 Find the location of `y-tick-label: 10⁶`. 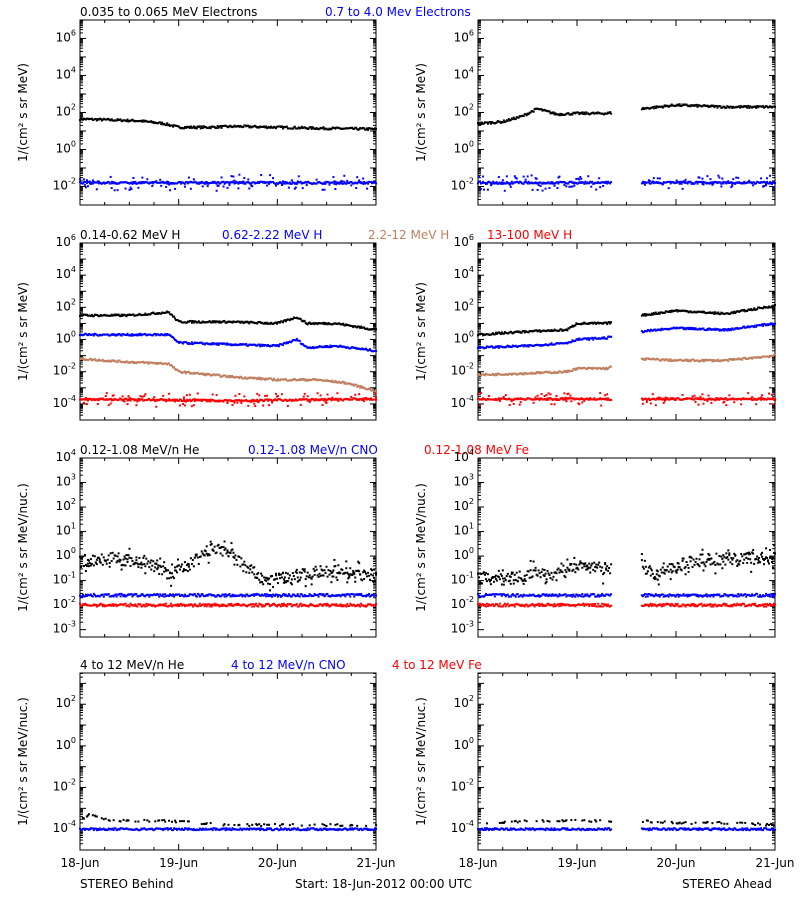

y-tick-label: 10⁶ is located at coordinates (66, 241).